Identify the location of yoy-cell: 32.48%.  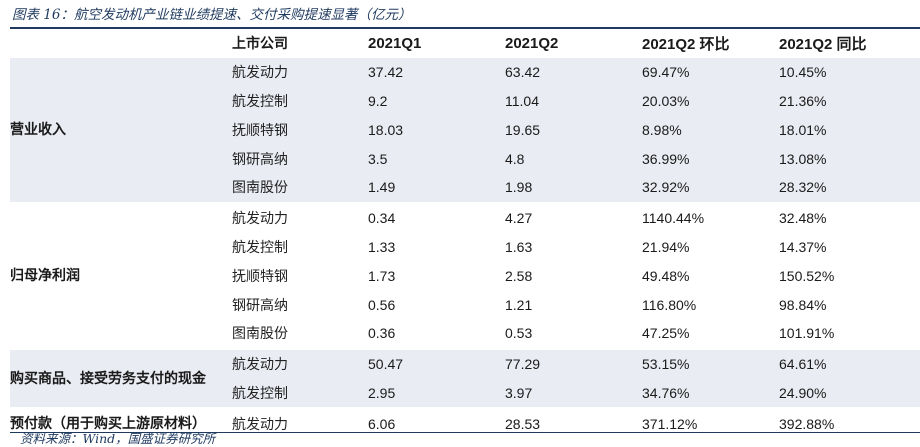
(849, 217).